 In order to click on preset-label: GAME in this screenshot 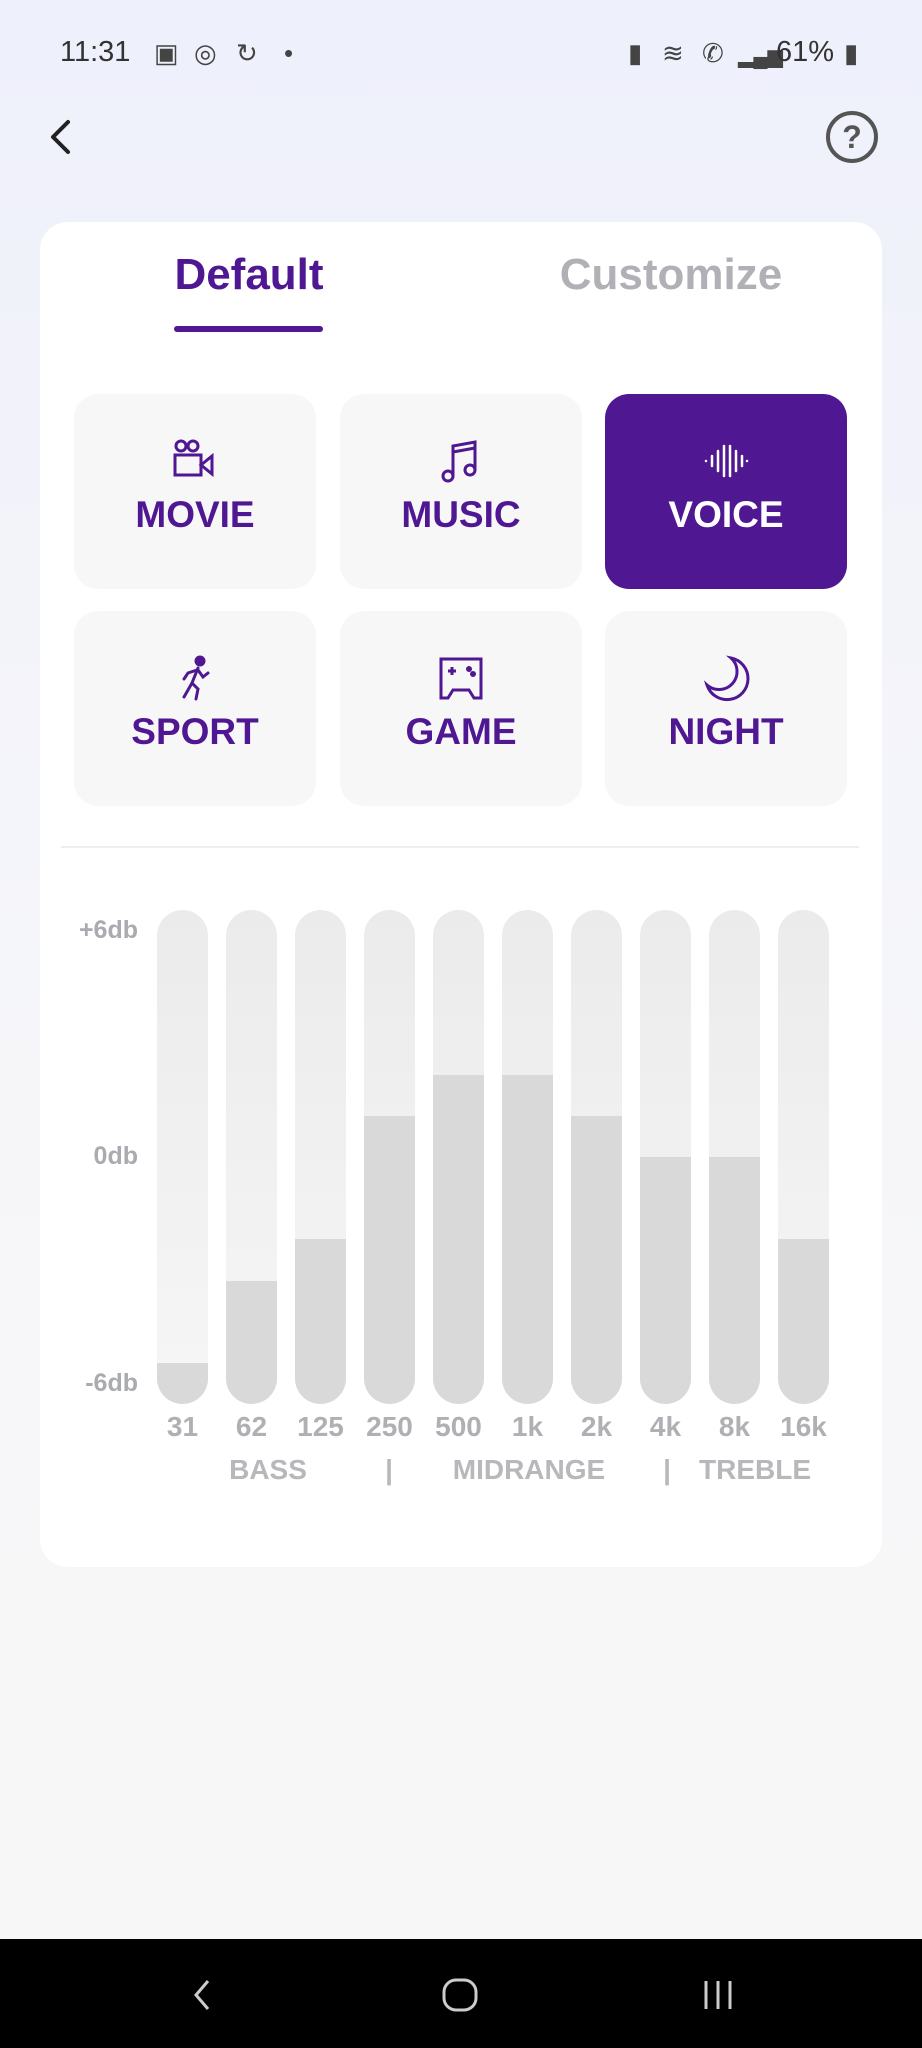, I will do `click(461, 731)`.